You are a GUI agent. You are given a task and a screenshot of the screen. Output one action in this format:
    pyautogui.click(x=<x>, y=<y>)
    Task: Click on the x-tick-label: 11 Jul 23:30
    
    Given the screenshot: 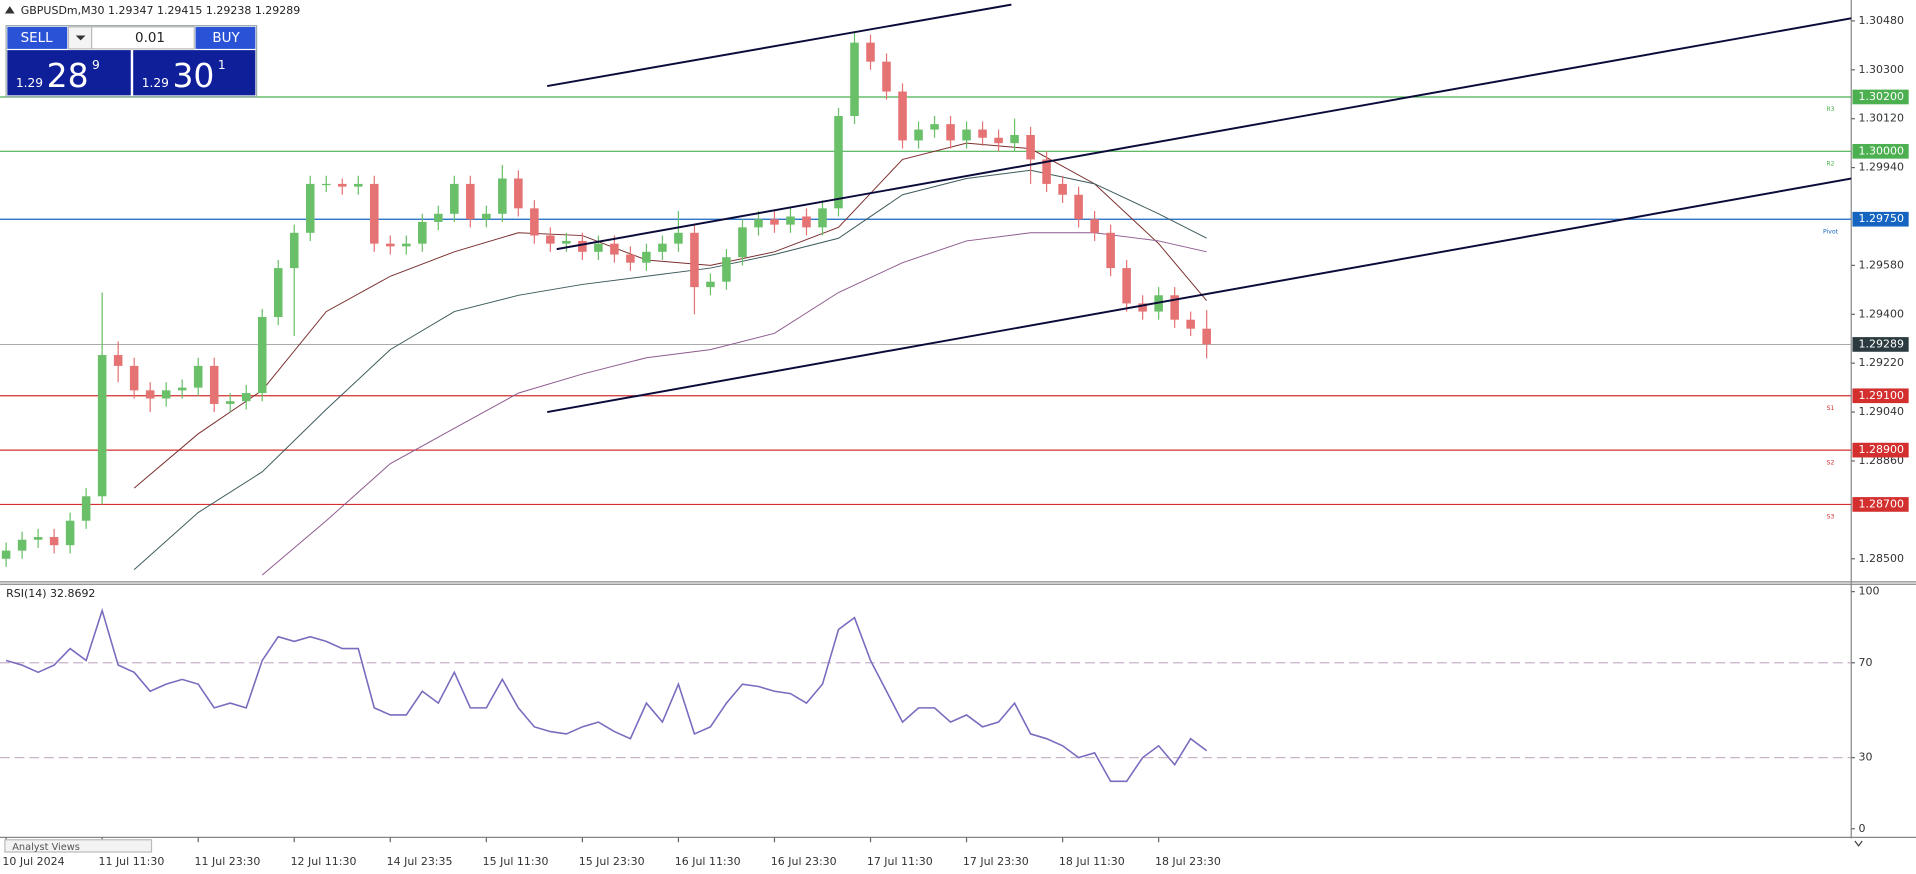 What is the action you would take?
    pyautogui.click(x=228, y=861)
    